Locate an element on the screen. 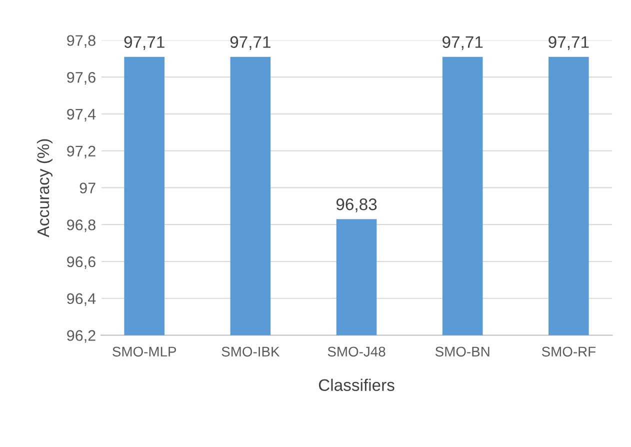 This screenshot has height=447, width=631. y-tick-label: 97 is located at coordinates (88, 188).